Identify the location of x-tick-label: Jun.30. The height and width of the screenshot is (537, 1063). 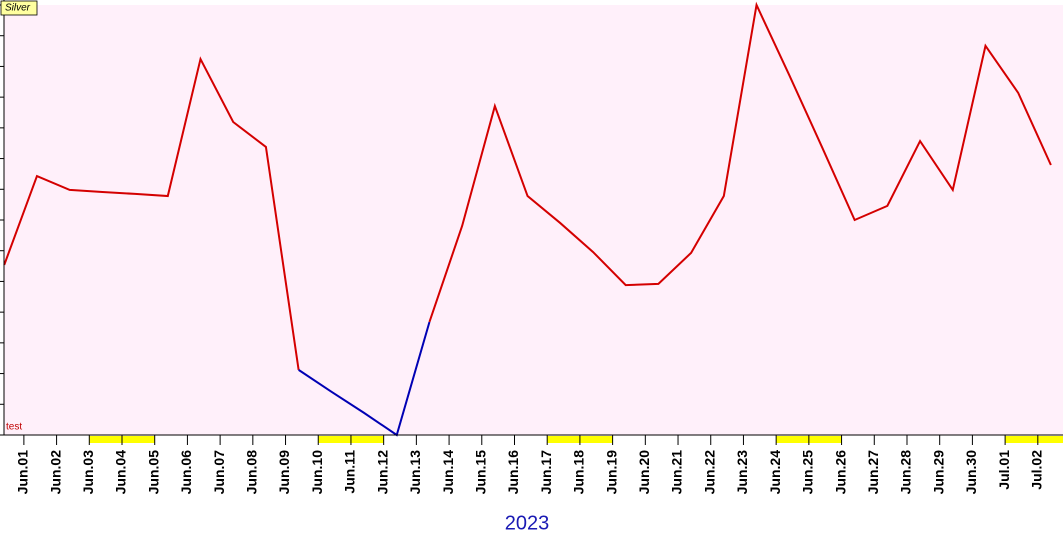
(971, 472).